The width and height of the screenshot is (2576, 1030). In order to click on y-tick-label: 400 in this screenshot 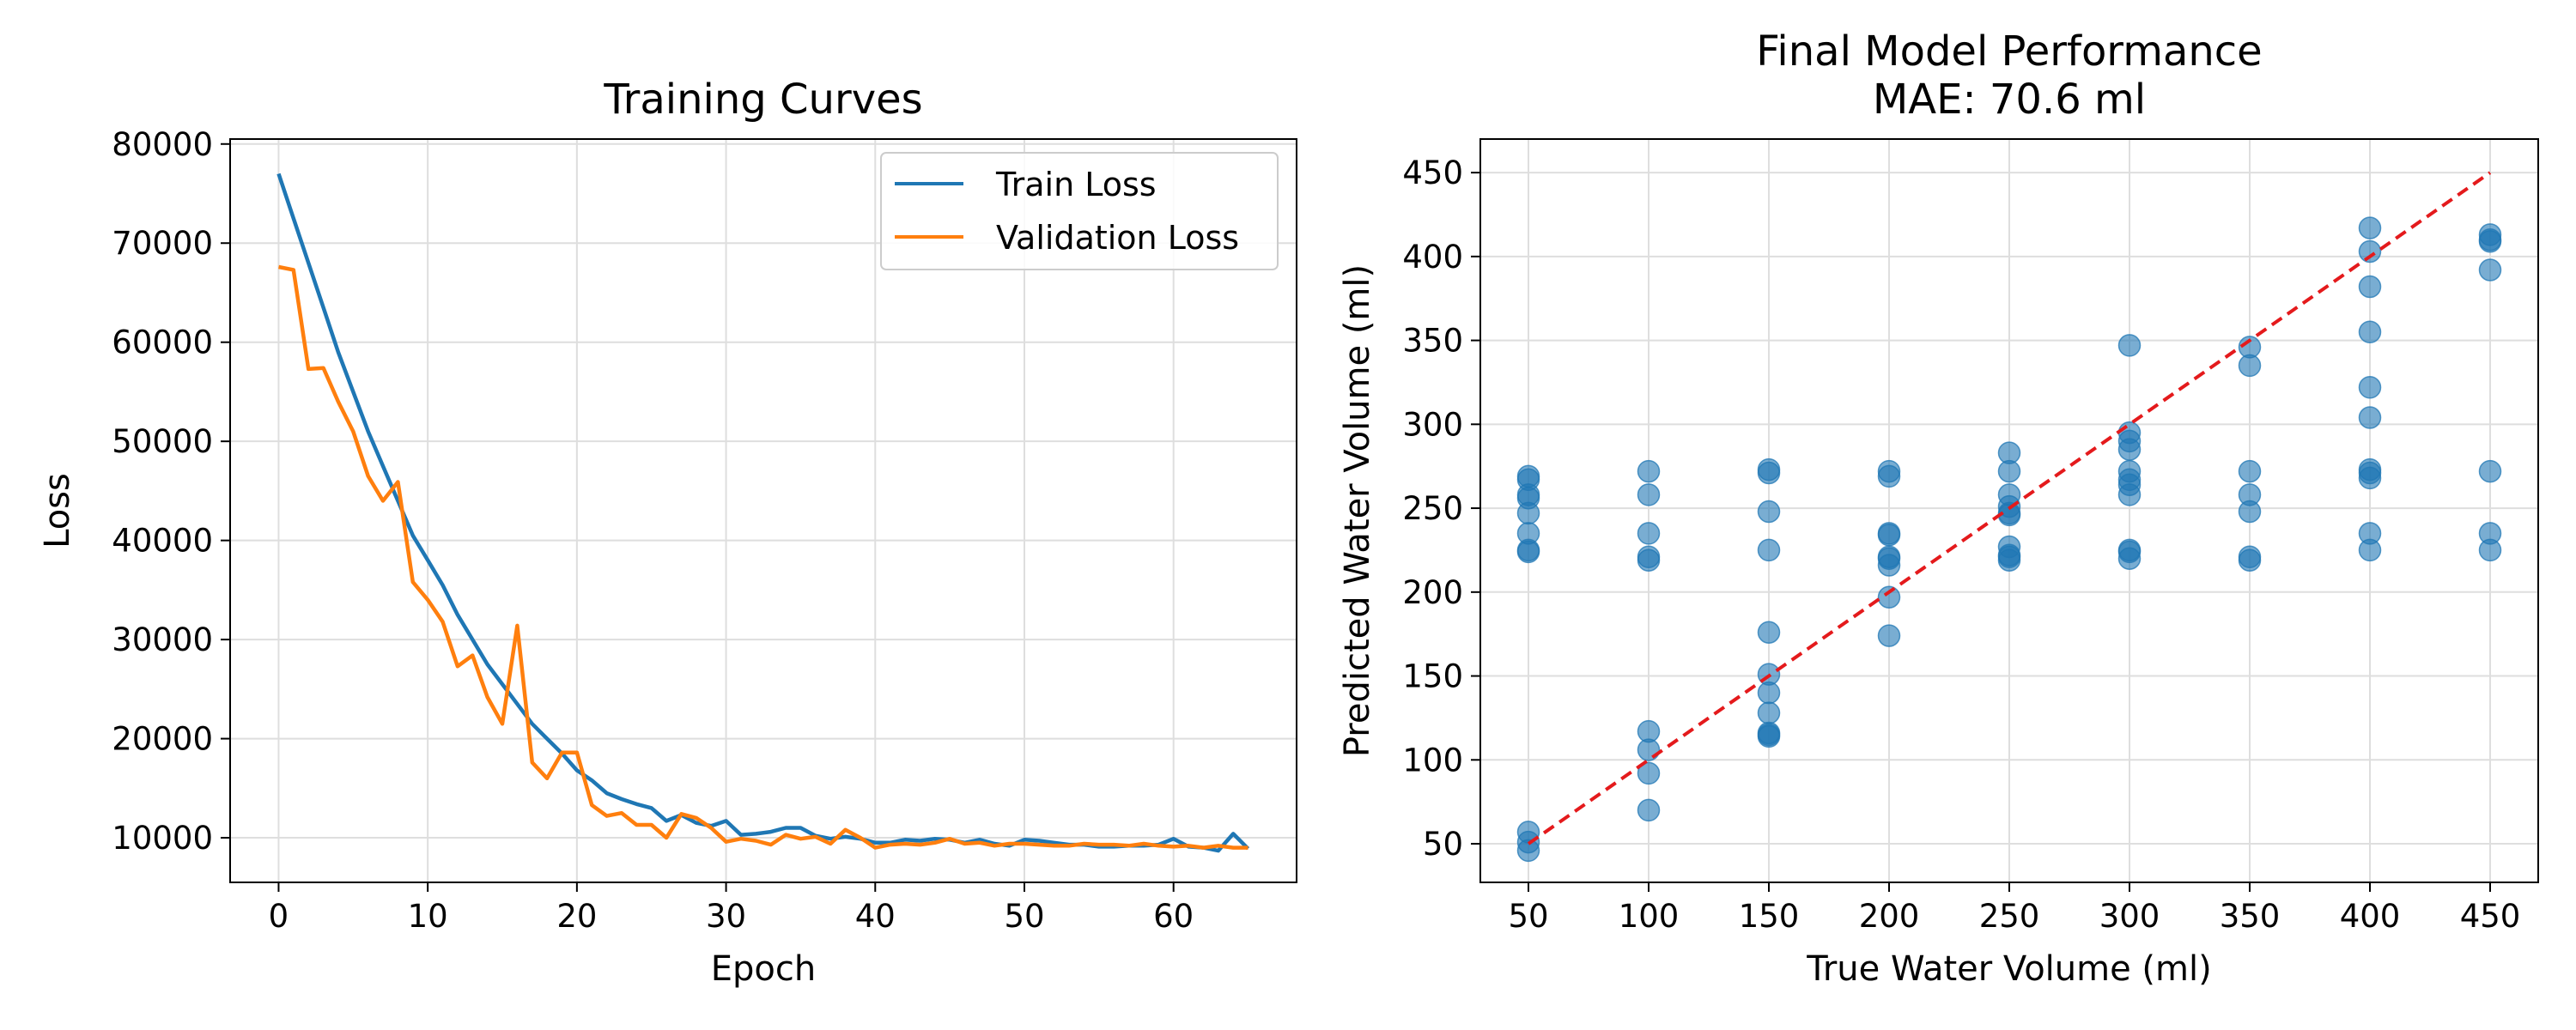, I will do `click(1433, 257)`.